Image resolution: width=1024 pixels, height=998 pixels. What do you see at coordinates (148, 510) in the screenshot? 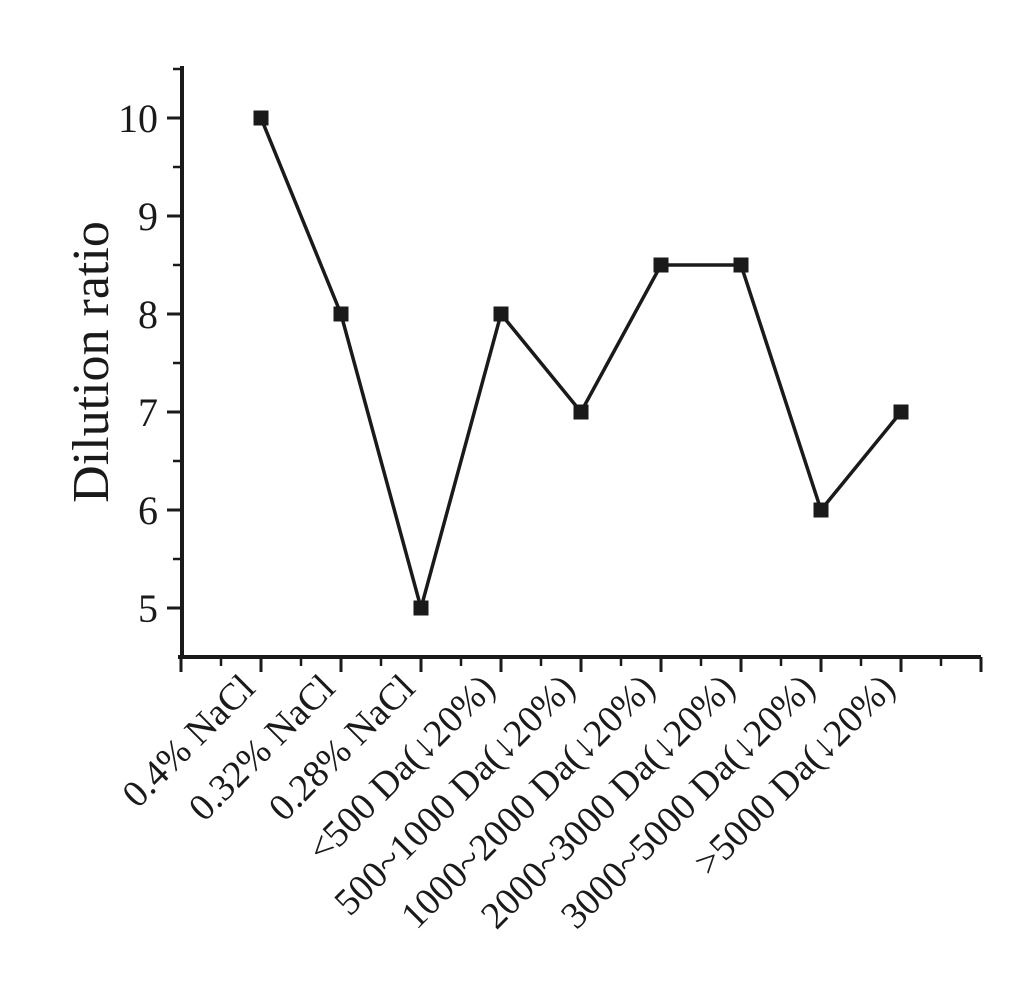
I see `y-tick-label: 6` at bounding box center [148, 510].